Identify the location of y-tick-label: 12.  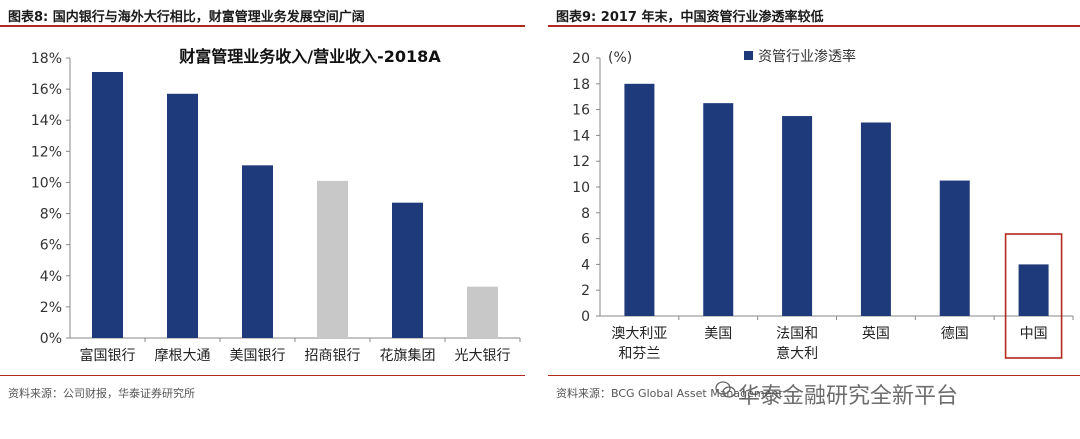
(581, 162).